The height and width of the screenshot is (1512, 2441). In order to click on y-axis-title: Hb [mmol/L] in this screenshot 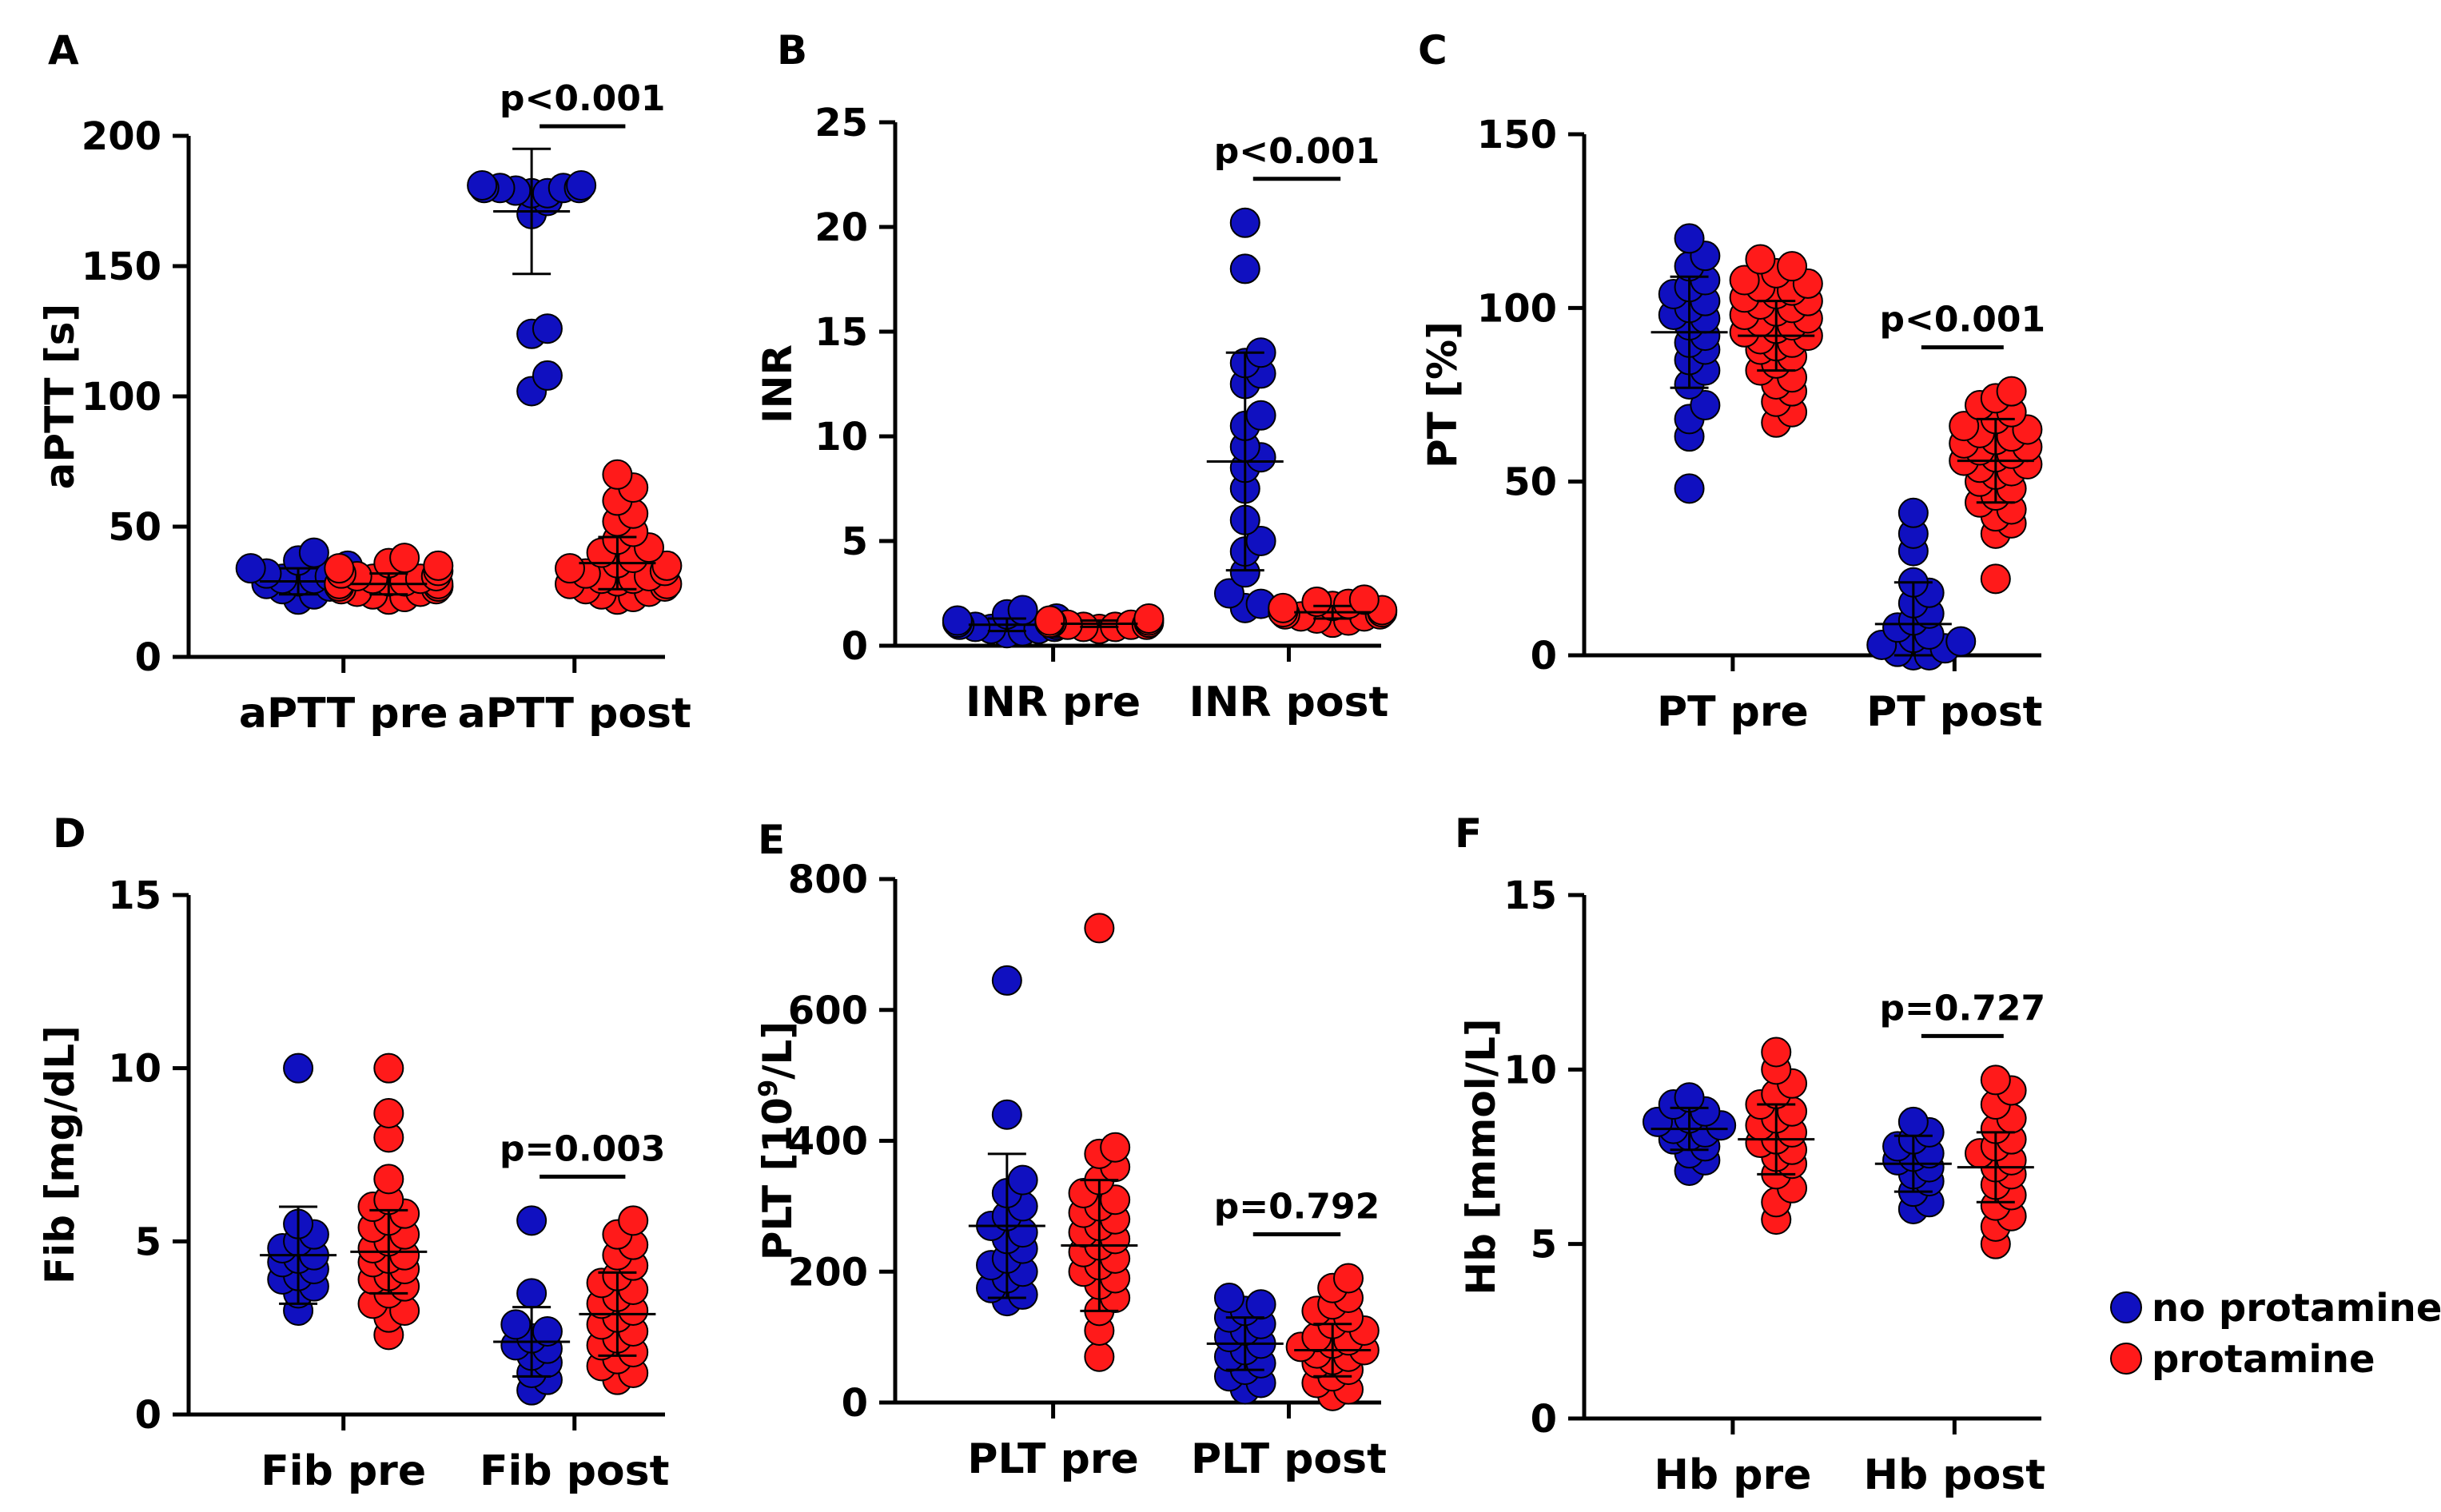, I will do `click(1481, 1156)`.